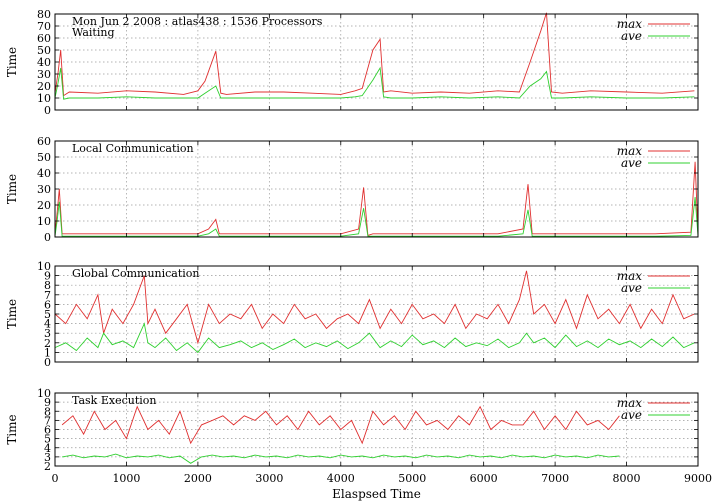 The height and width of the screenshot is (504, 720). Describe the element at coordinates (55, 478) in the screenshot. I see `x-tick-label: 0` at that location.